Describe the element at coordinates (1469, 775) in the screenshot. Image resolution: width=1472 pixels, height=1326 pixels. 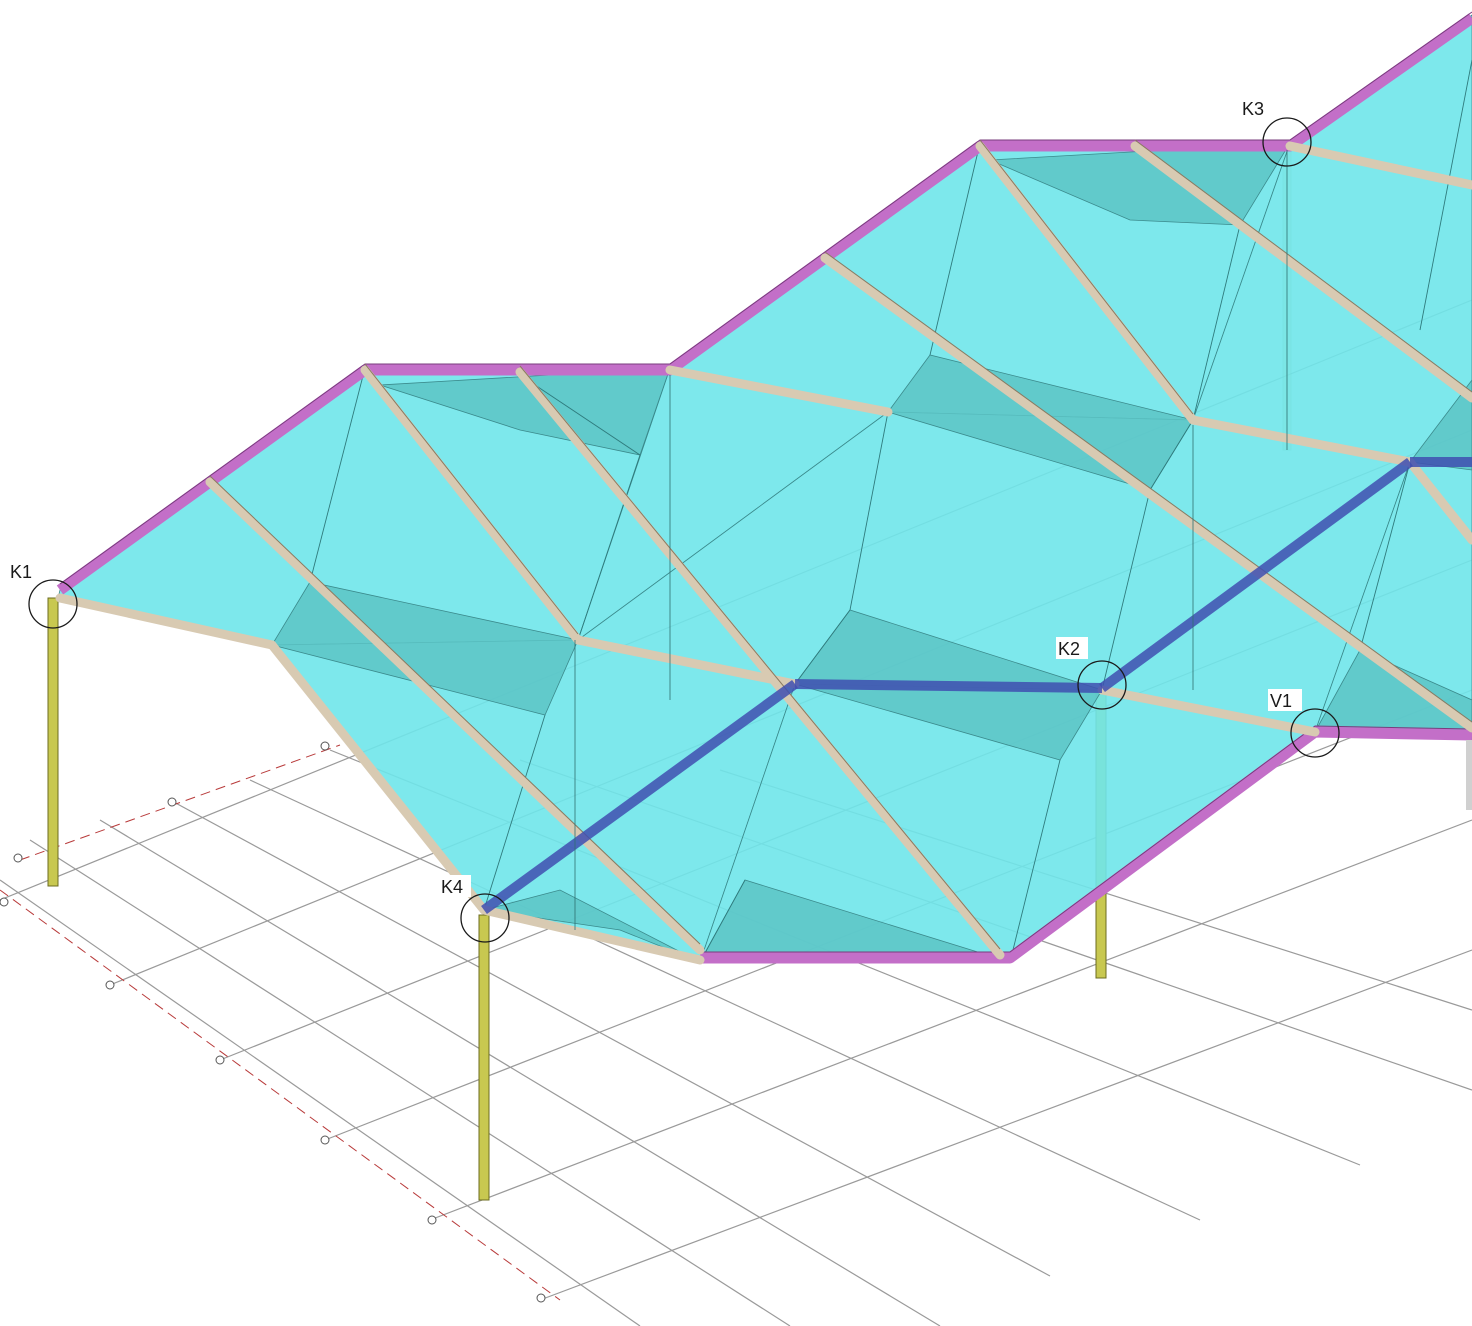
I see `viewport-edge-shadow` at that location.